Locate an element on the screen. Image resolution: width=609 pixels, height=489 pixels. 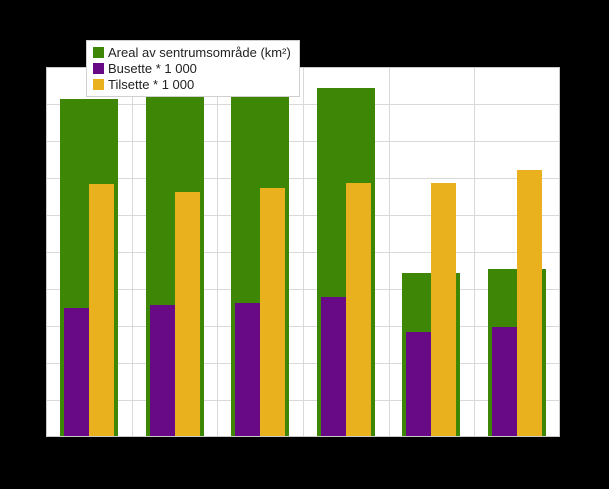
legend-item-busette: Busette * 1 000 is located at coordinates (192, 68).